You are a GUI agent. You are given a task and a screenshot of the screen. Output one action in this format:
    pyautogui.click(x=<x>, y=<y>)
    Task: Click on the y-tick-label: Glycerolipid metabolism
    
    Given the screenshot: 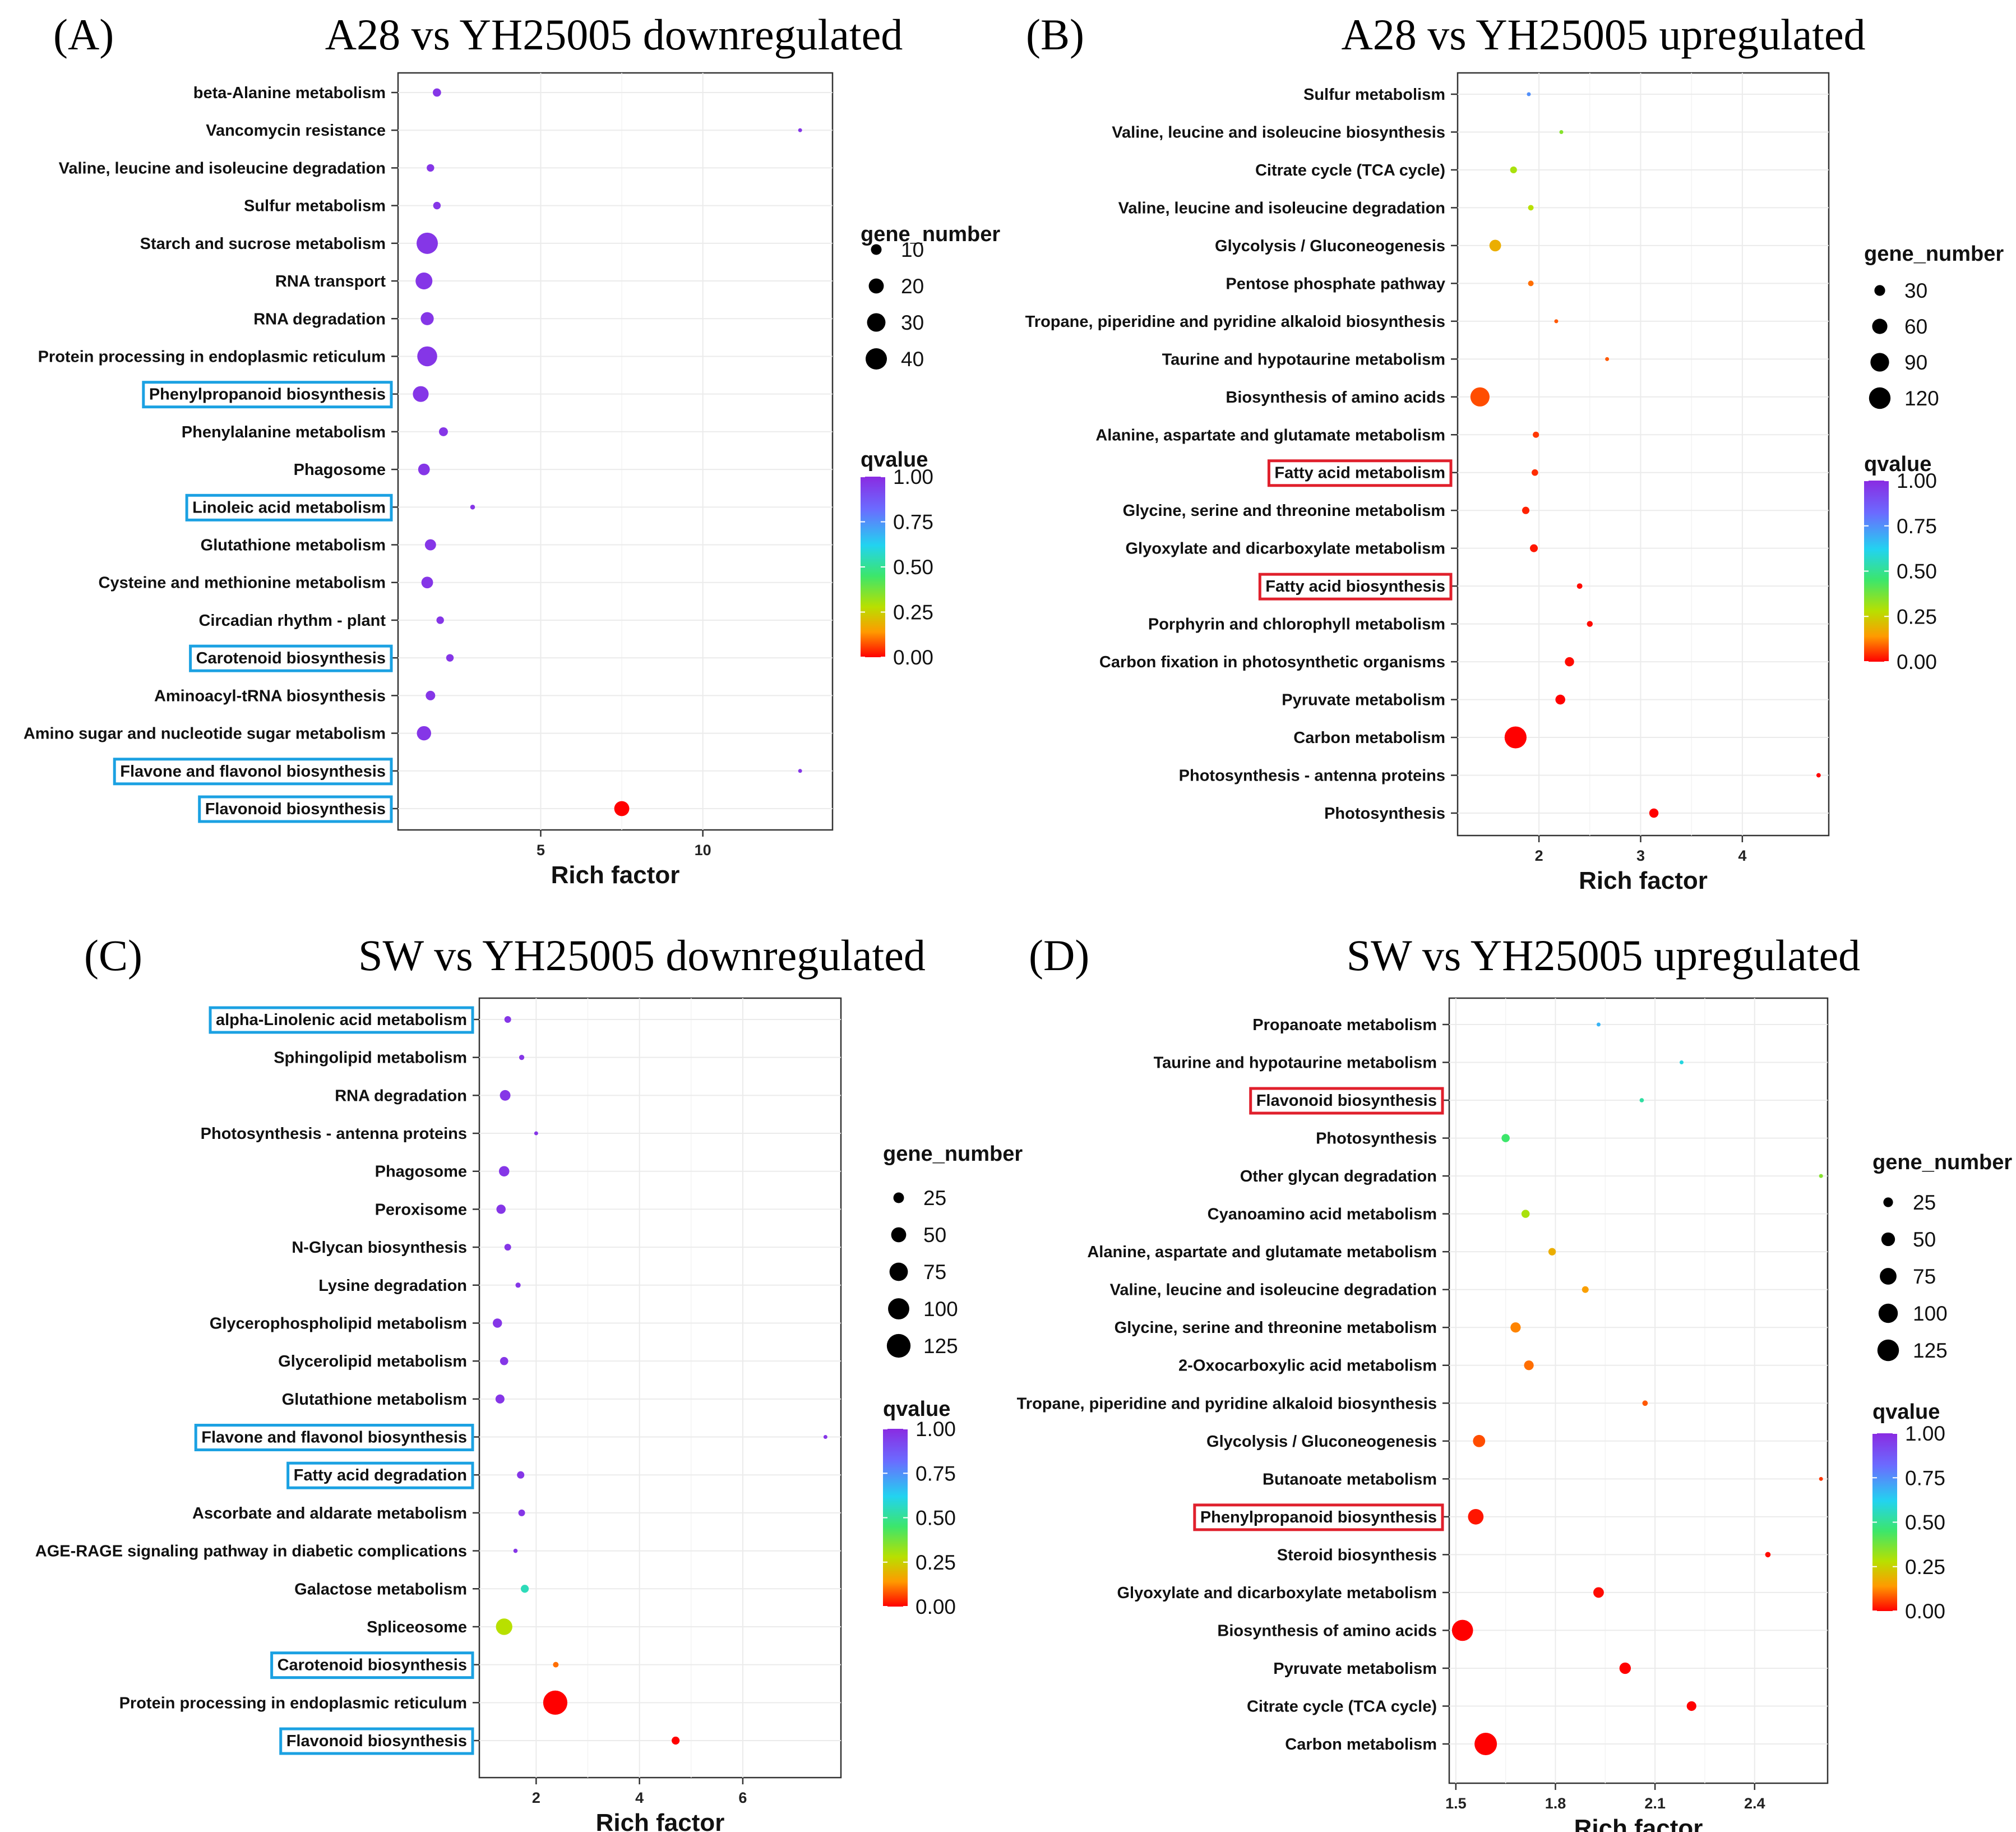 What is the action you would take?
    pyautogui.click(x=373, y=1361)
    